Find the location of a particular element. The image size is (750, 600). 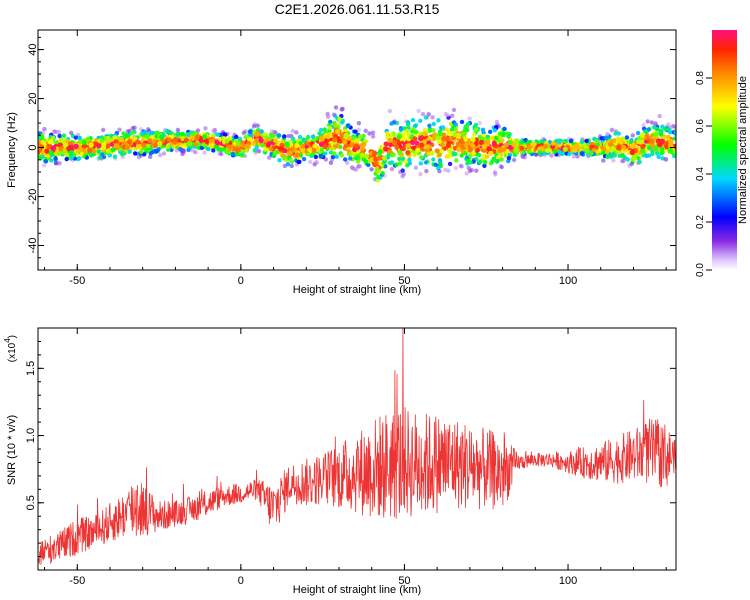

colorbar-label: Normalized spectral amplitude is located at coordinates (743, 150).